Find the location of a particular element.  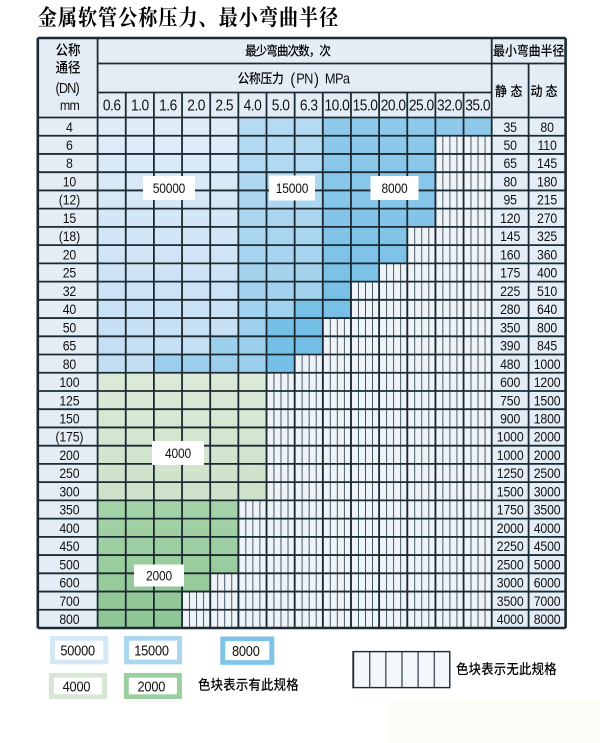

svg-text: 450 is located at coordinates (69, 546).